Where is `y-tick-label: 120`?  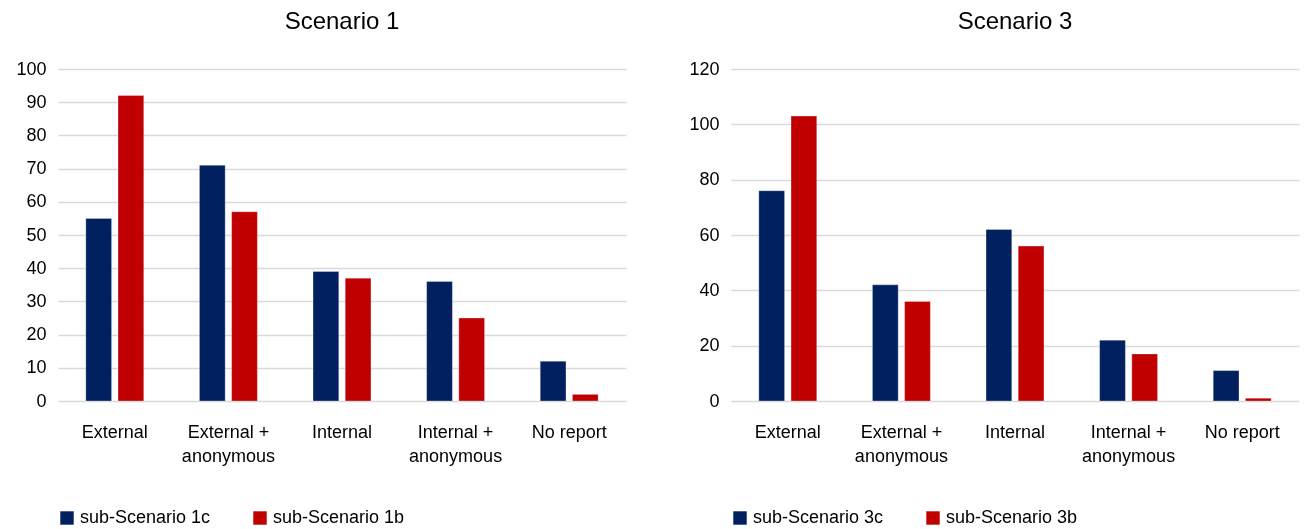 y-tick-label: 120 is located at coordinates (704, 68).